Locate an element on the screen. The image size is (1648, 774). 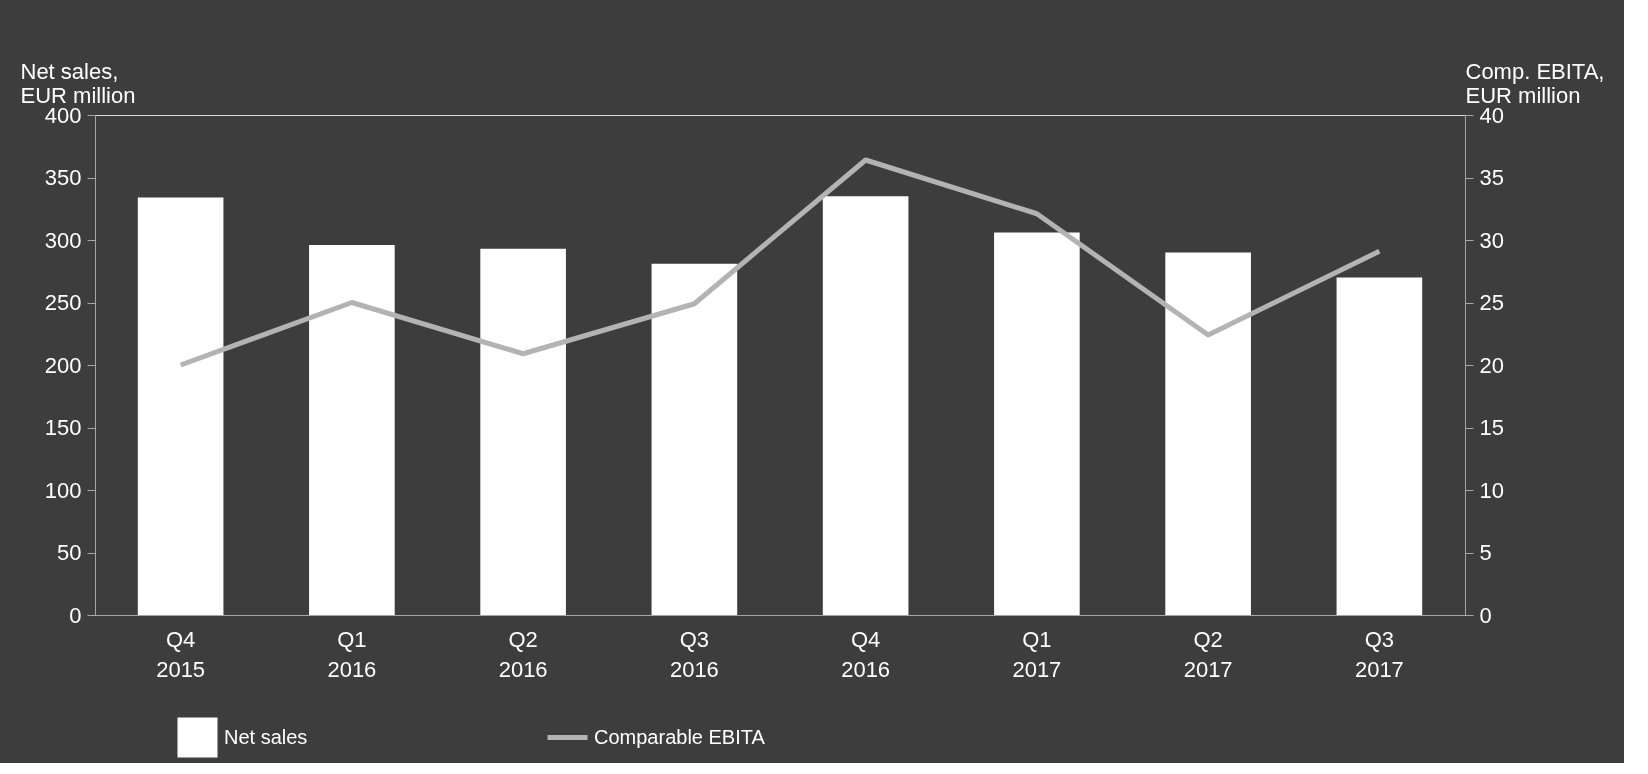
y-tick-label: 50 is located at coordinates (69, 552).